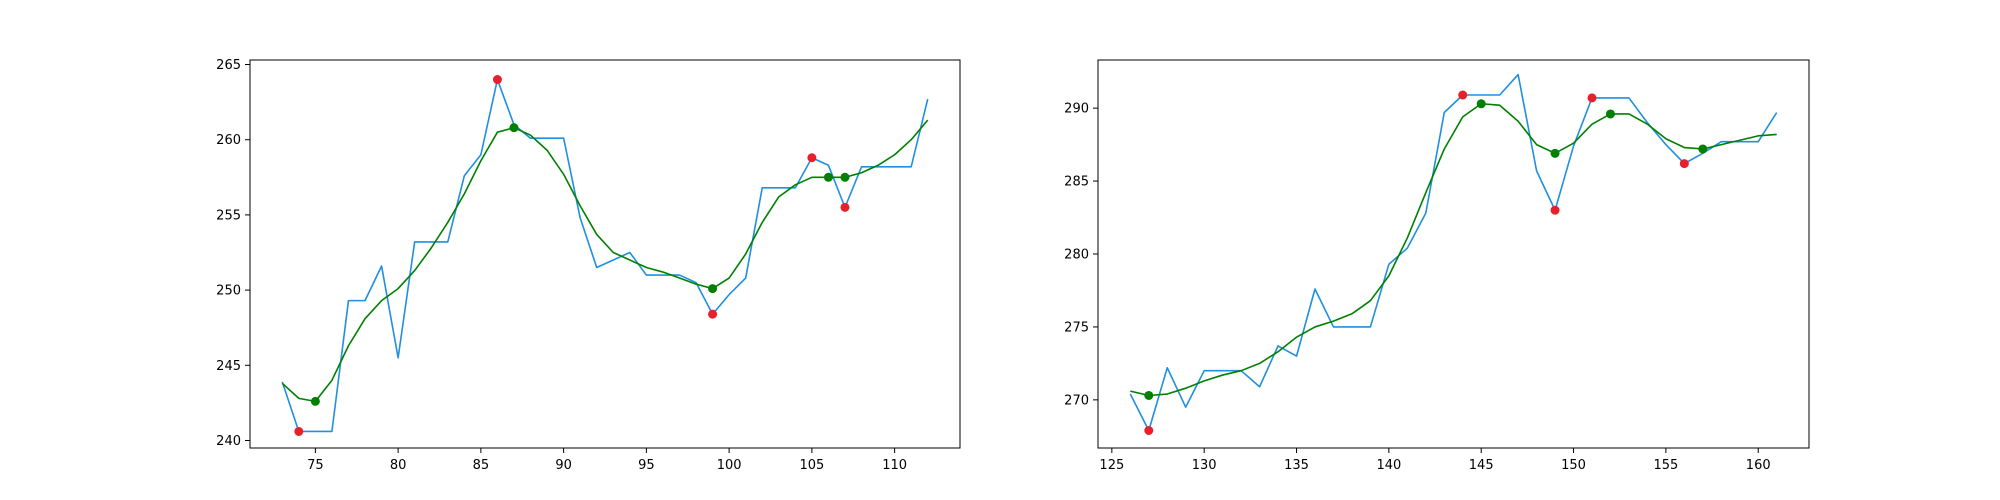 The height and width of the screenshot is (500, 2000). What do you see at coordinates (1076, 109) in the screenshot?
I see `y-tick-label: 290` at bounding box center [1076, 109].